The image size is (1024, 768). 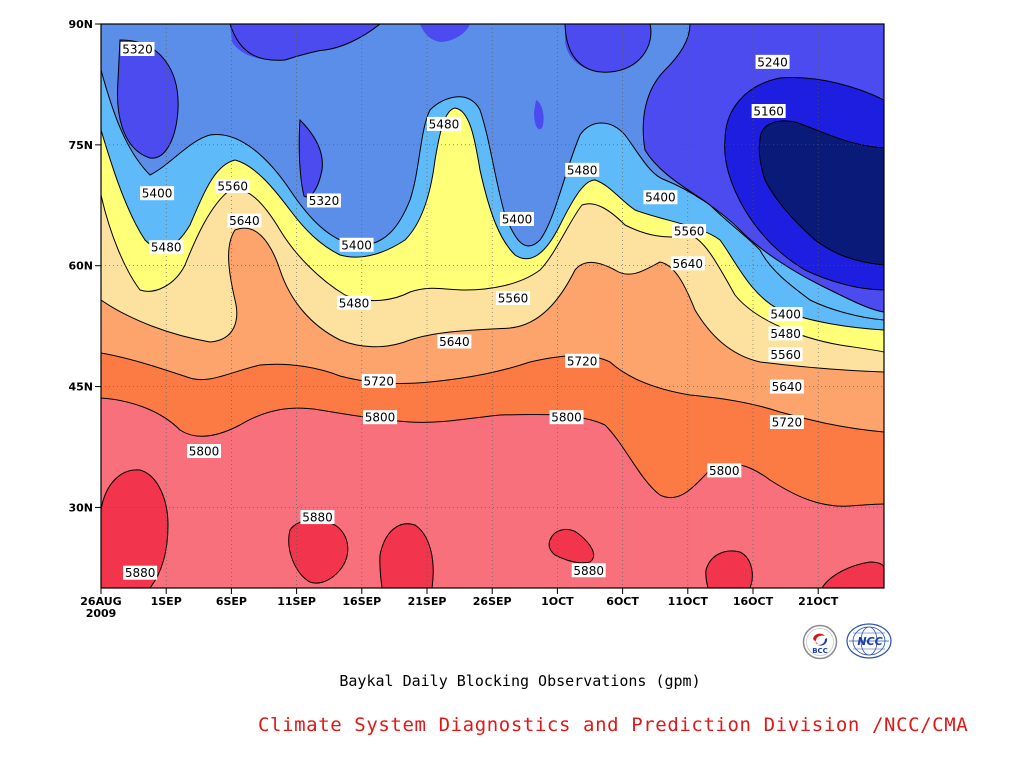 I want to click on ncc-logo-text: NCC, so click(x=869, y=641).